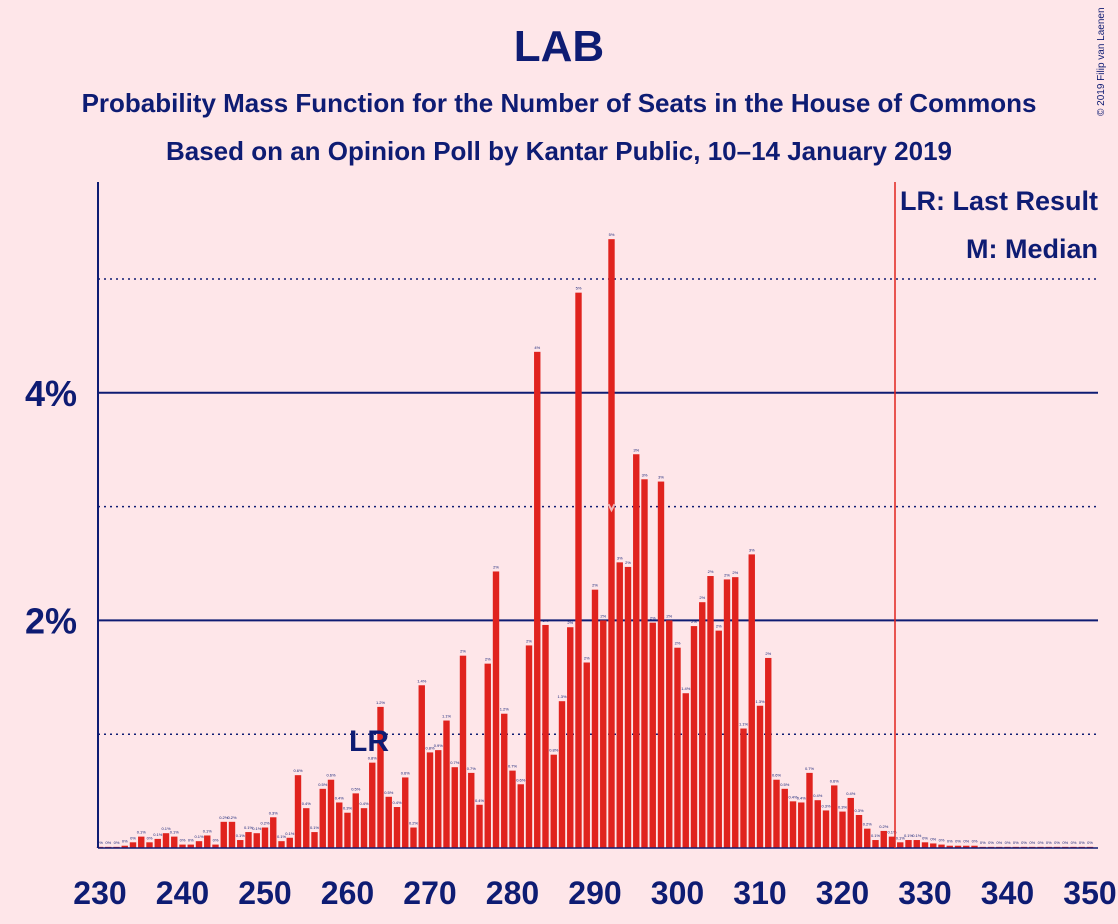 The width and height of the screenshot is (1118, 924). I want to click on x-tick-290: 290, so click(594, 893).